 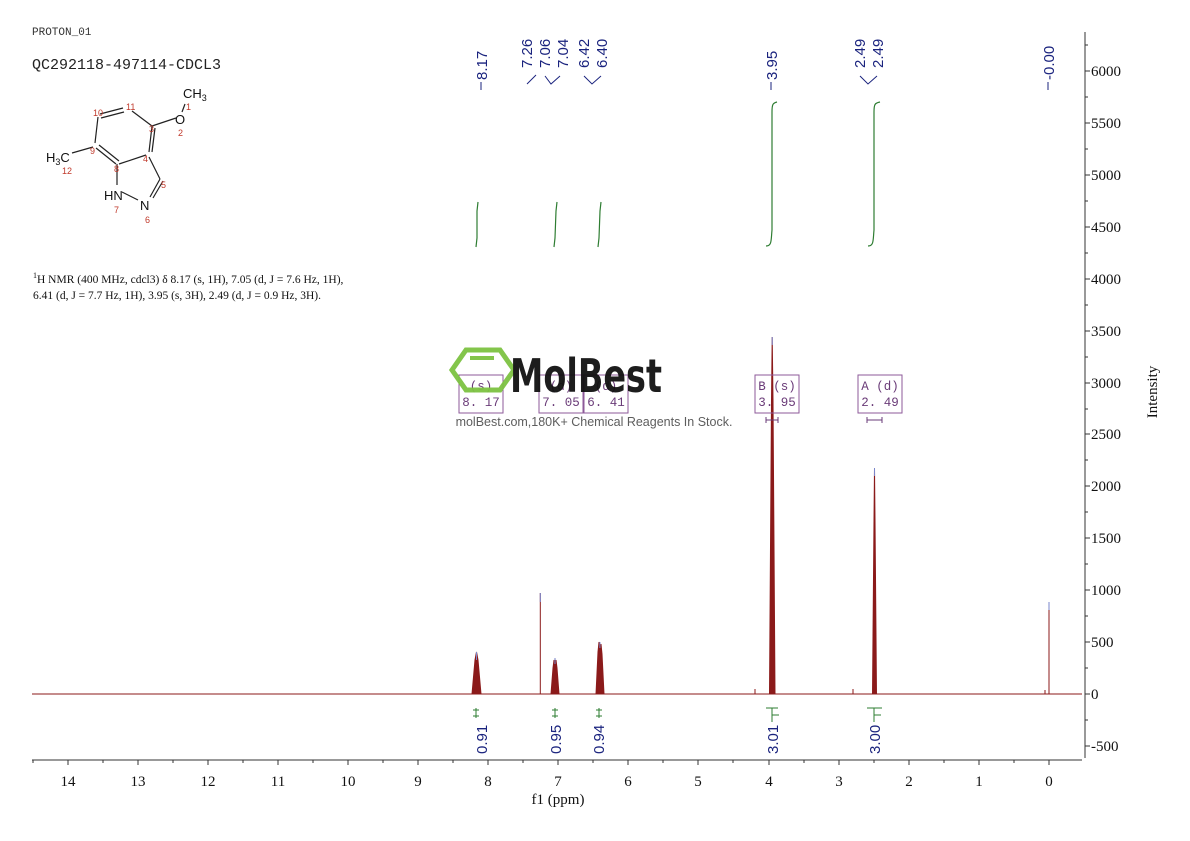 What do you see at coordinates (558, 800) in the screenshot?
I see `x-axis-label: f1 (ppm)` at bounding box center [558, 800].